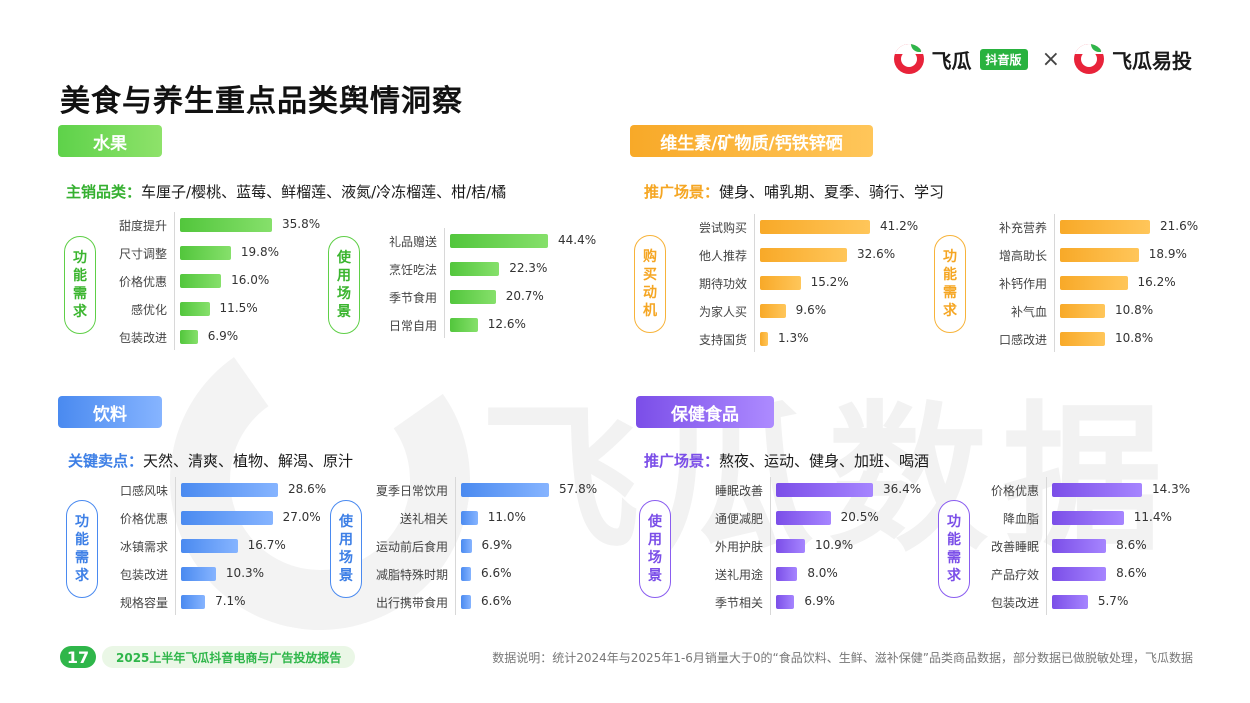  Describe the element at coordinates (655, 540) in the screenshot. I see `pill-char: 用` at that location.